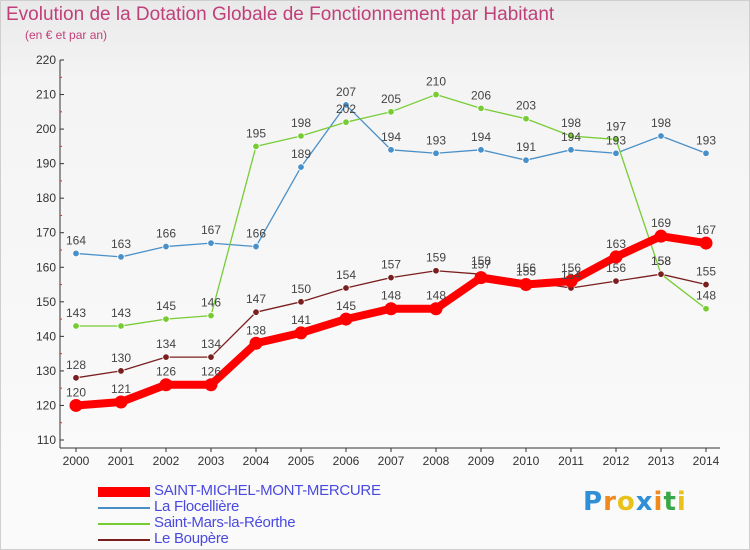  What do you see at coordinates (301, 154) in the screenshot?
I see `data-label-1: 189` at bounding box center [301, 154].